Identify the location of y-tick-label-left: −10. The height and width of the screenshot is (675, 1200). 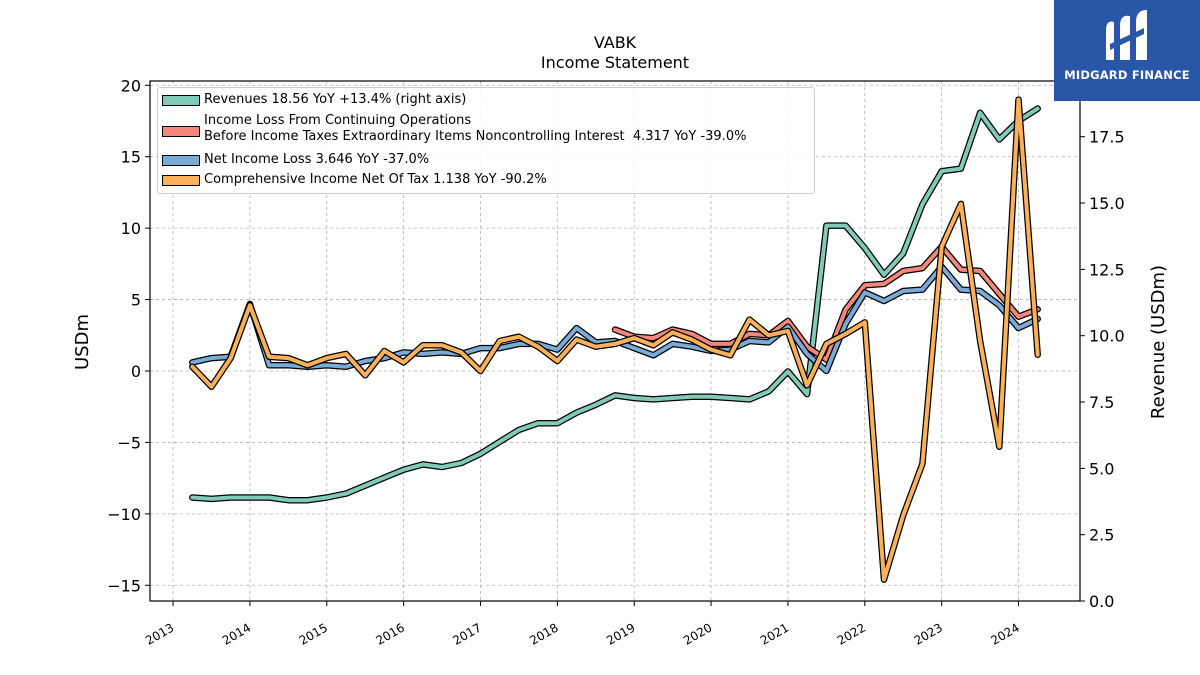
(124, 514).